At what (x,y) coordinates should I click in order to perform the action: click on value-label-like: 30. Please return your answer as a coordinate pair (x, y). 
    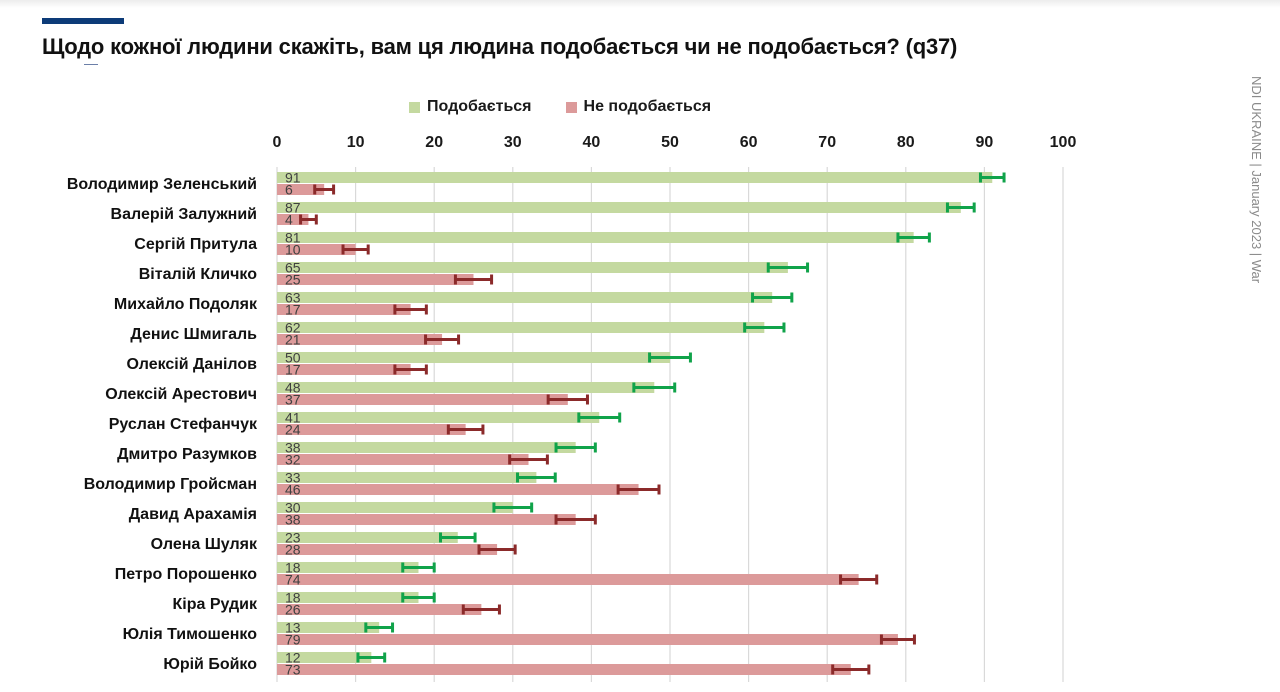
    Looking at the image, I should click on (293, 508).